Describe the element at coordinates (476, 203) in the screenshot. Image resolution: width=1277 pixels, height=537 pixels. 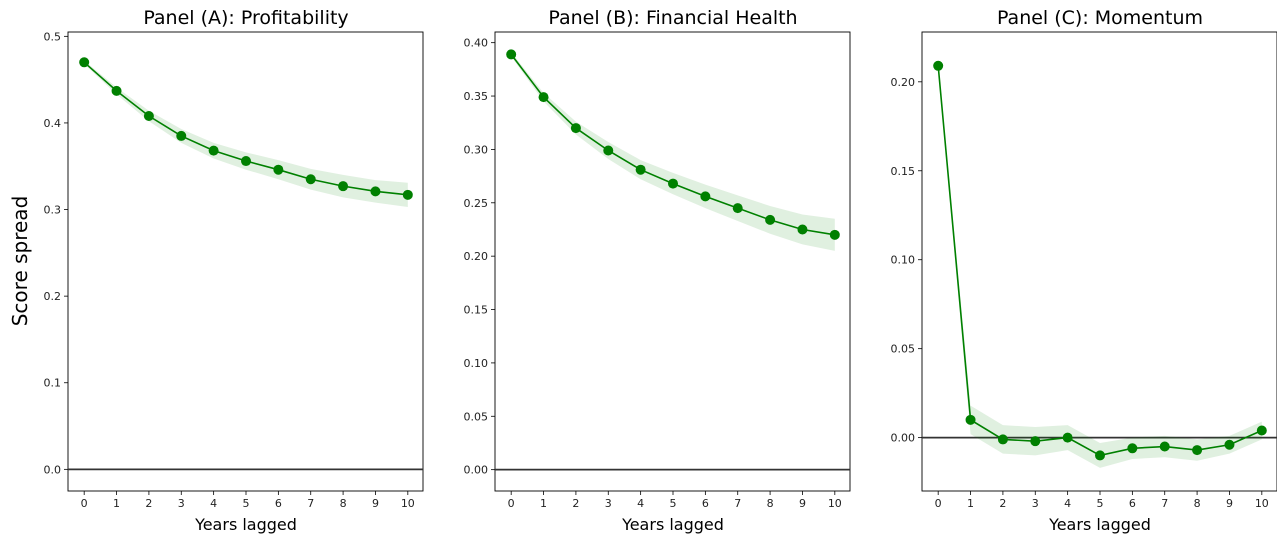
I see `y-tick-label: 0.25` at that location.